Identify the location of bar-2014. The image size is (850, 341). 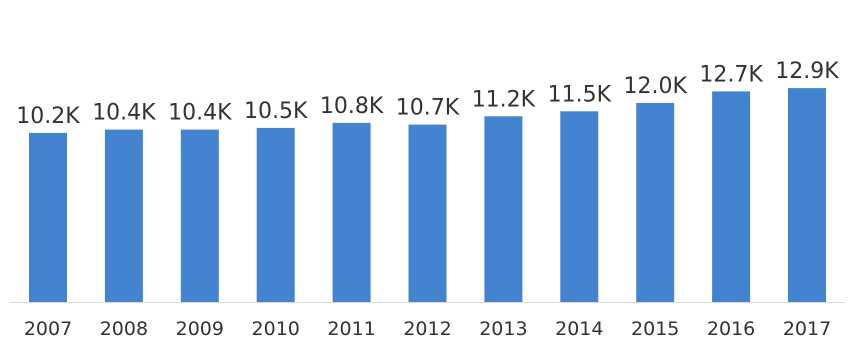
(579, 206).